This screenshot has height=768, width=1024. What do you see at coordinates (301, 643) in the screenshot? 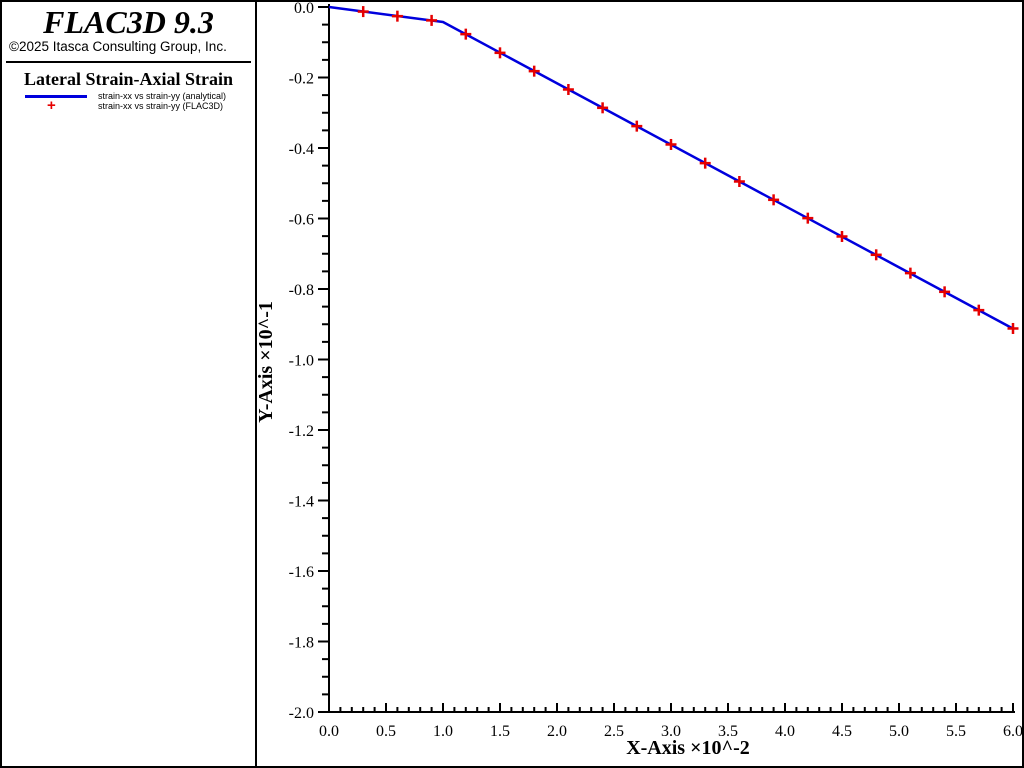
I see `y-tick-label: -1.8` at bounding box center [301, 643].